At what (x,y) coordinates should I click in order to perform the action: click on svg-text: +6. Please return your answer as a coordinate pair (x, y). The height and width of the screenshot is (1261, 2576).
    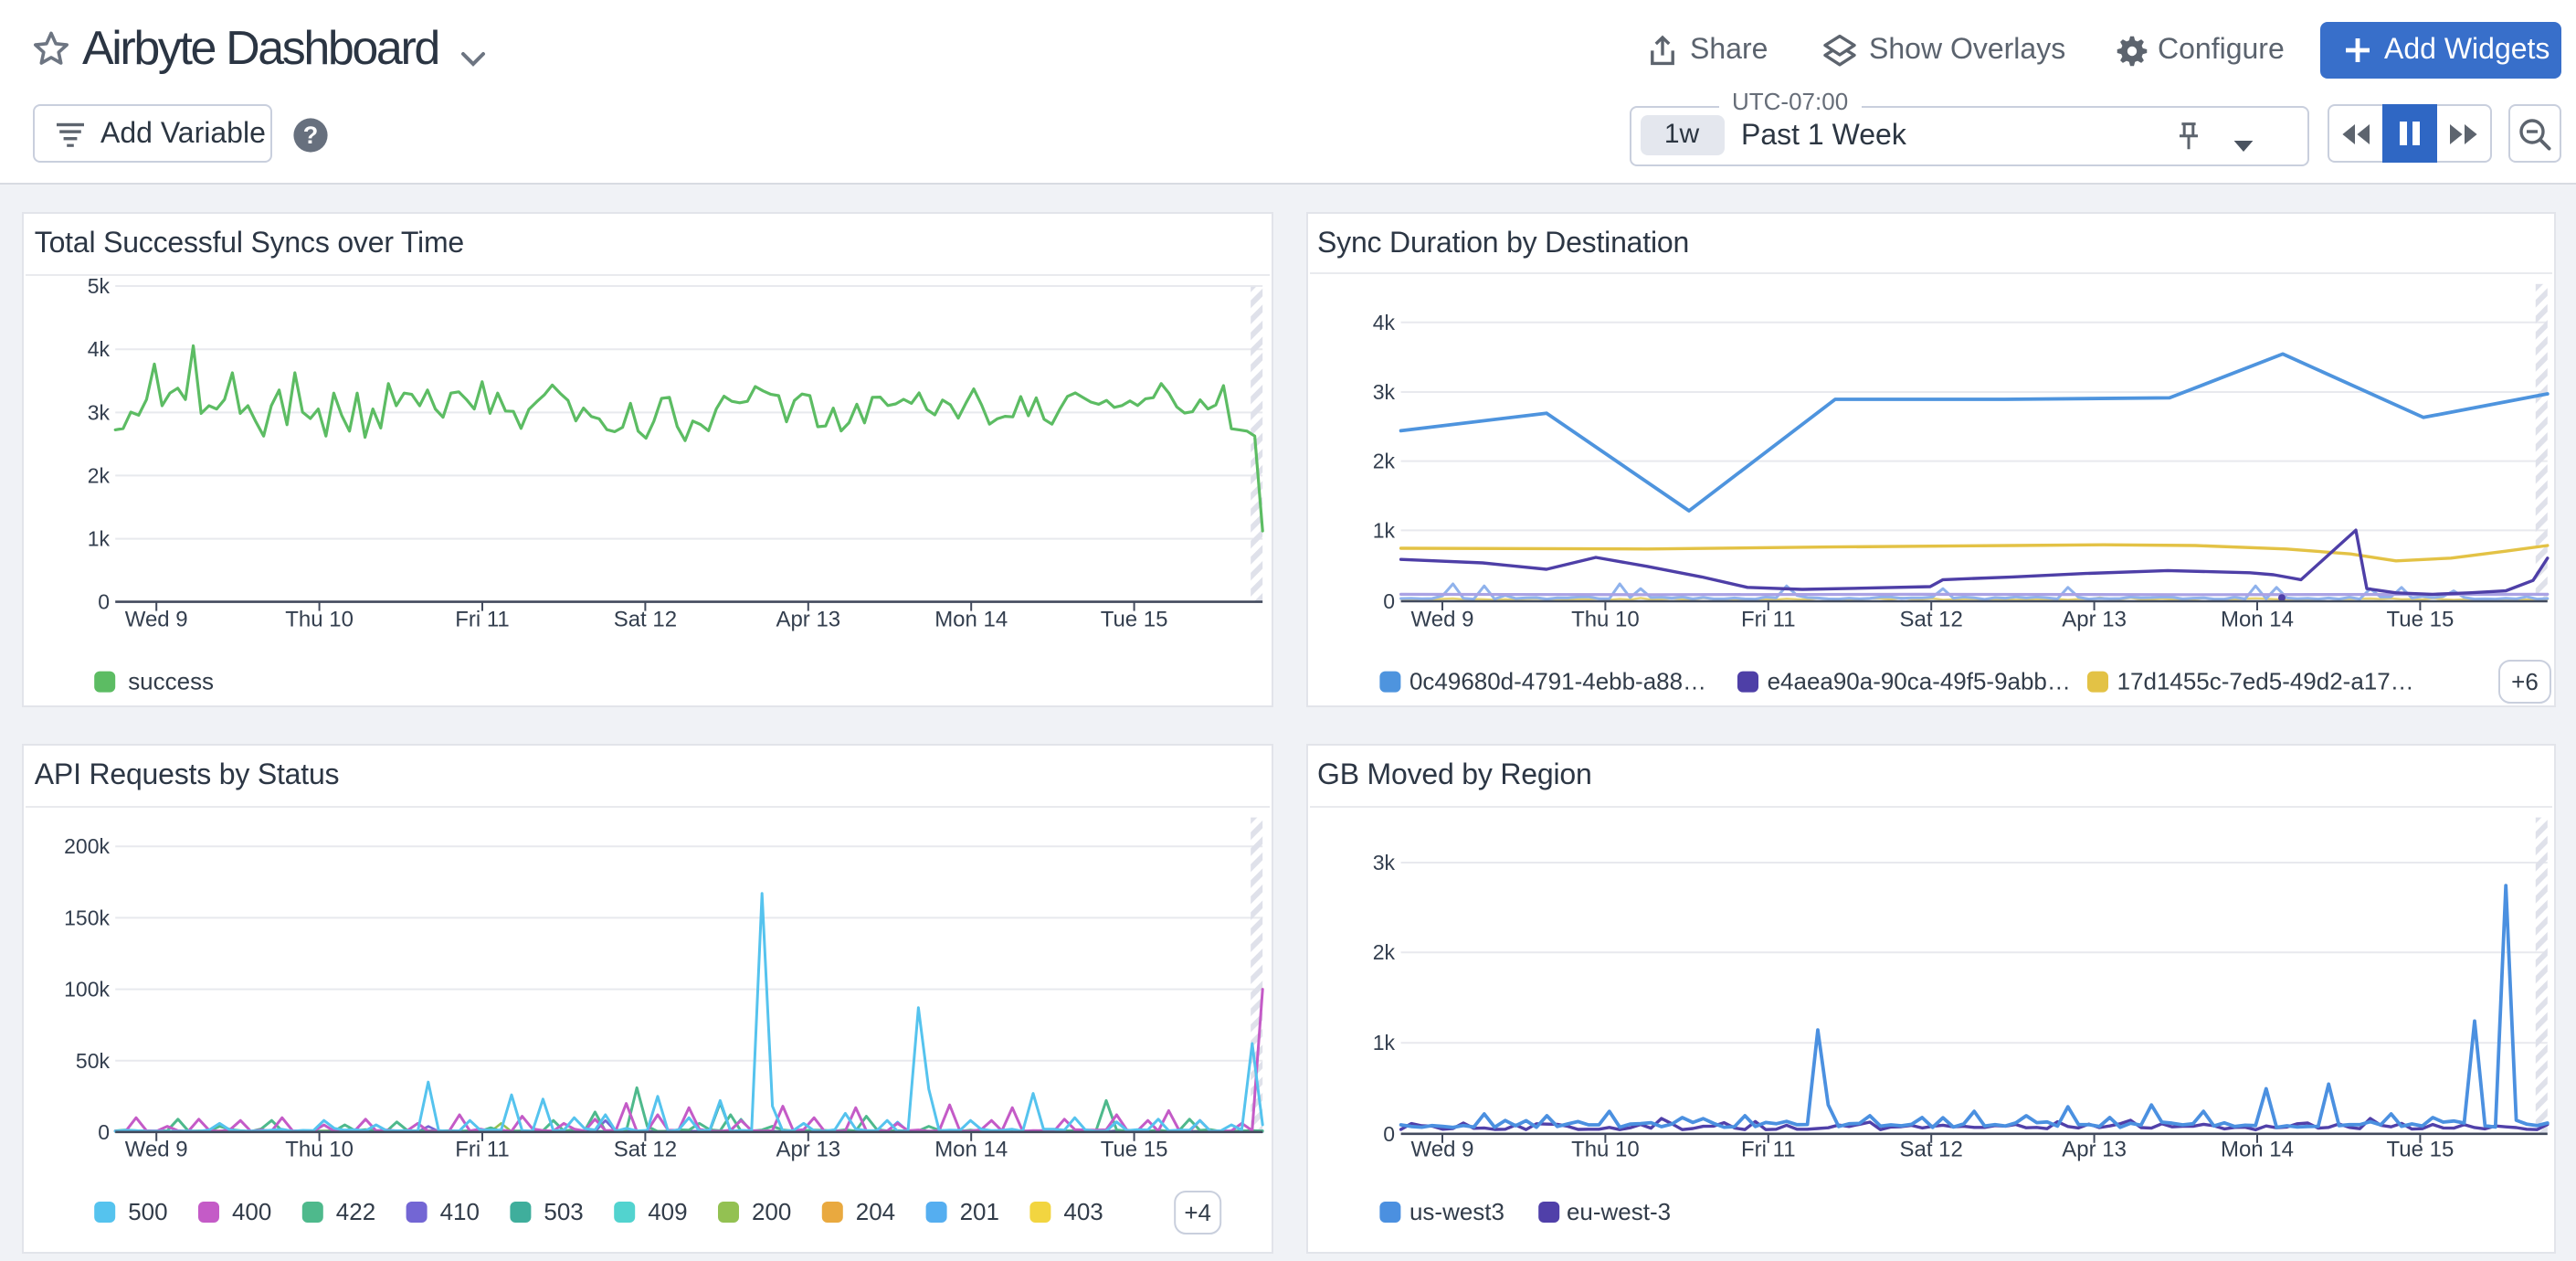
    Looking at the image, I should click on (2524, 681).